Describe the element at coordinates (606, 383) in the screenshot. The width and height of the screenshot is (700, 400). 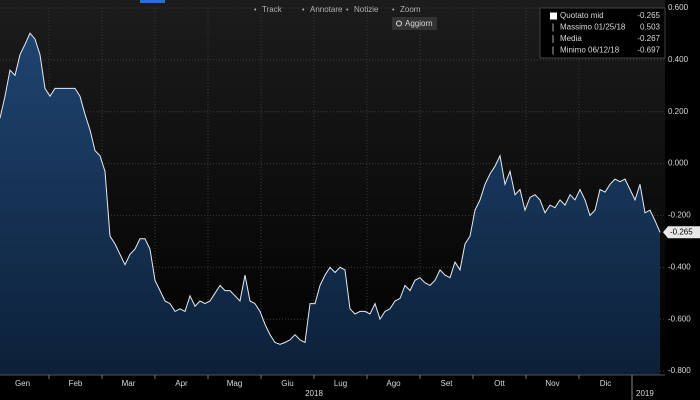
I see `x-tick-label: Dic` at that location.